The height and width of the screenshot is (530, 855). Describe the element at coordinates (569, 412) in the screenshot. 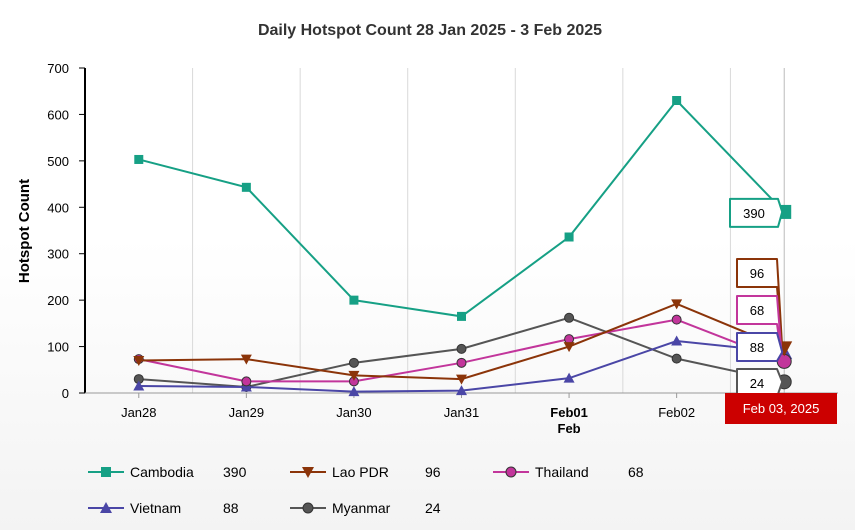

I see `x-tick-label: Feb01` at that location.